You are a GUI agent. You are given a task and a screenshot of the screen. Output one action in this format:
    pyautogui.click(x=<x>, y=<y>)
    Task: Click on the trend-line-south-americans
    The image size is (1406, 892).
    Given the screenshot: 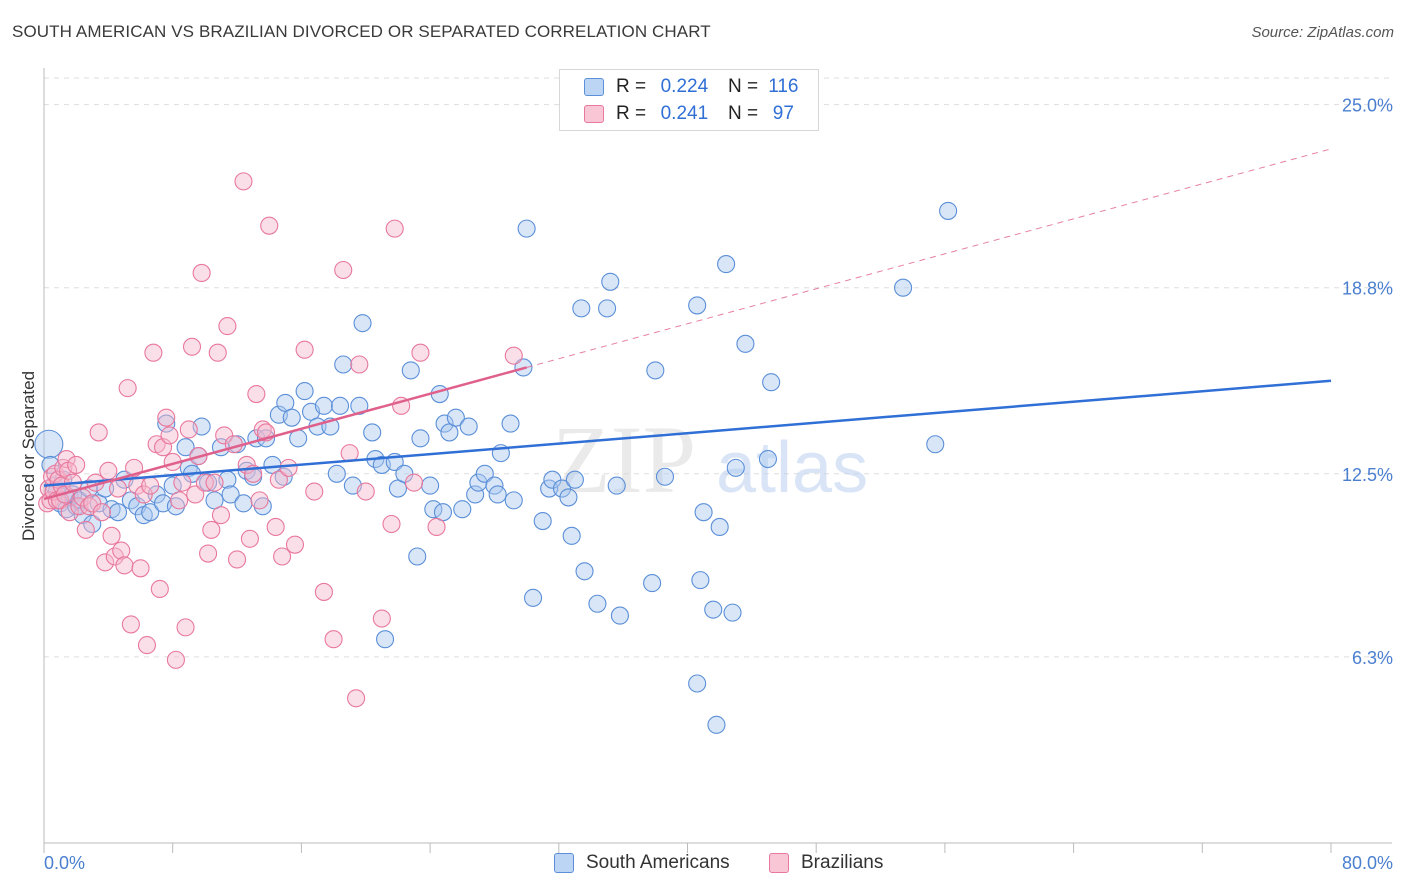 What is the action you would take?
    pyautogui.click(x=687, y=433)
    